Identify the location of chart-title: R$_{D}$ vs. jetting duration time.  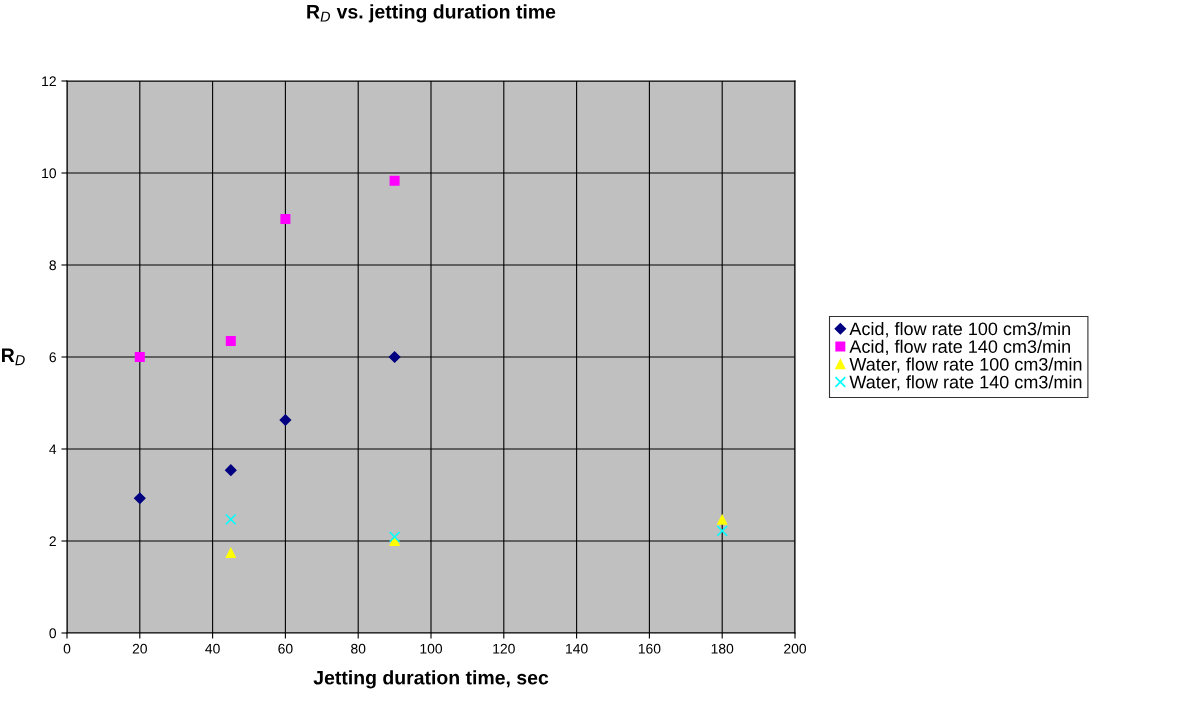
(431, 13).